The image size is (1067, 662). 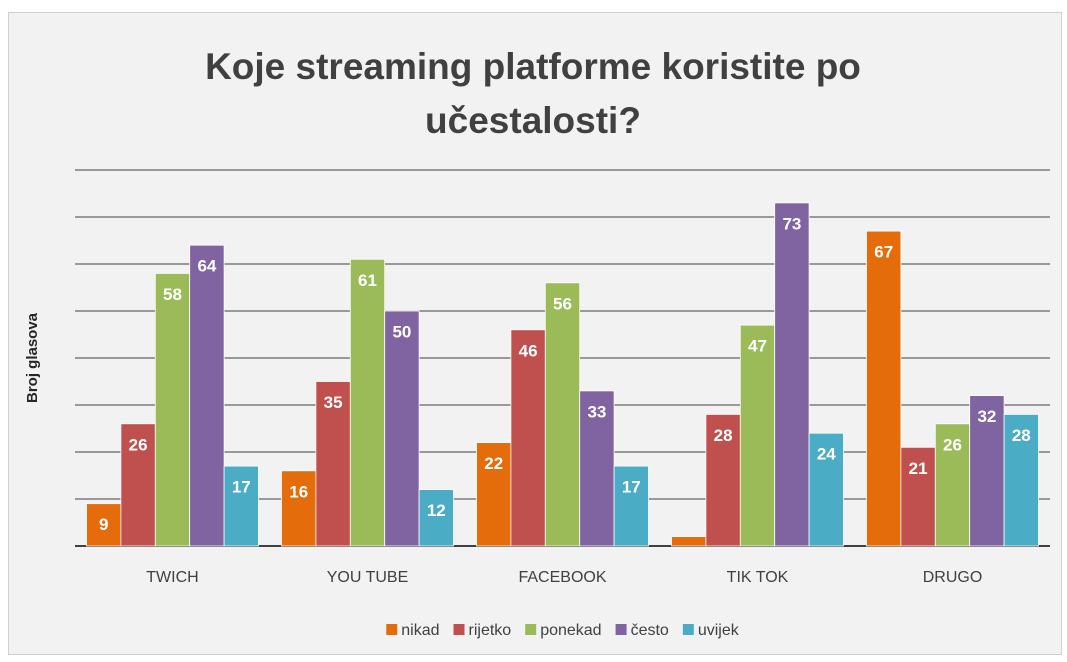 What do you see at coordinates (719, 630) in the screenshot?
I see `legend-label: uvijek` at bounding box center [719, 630].